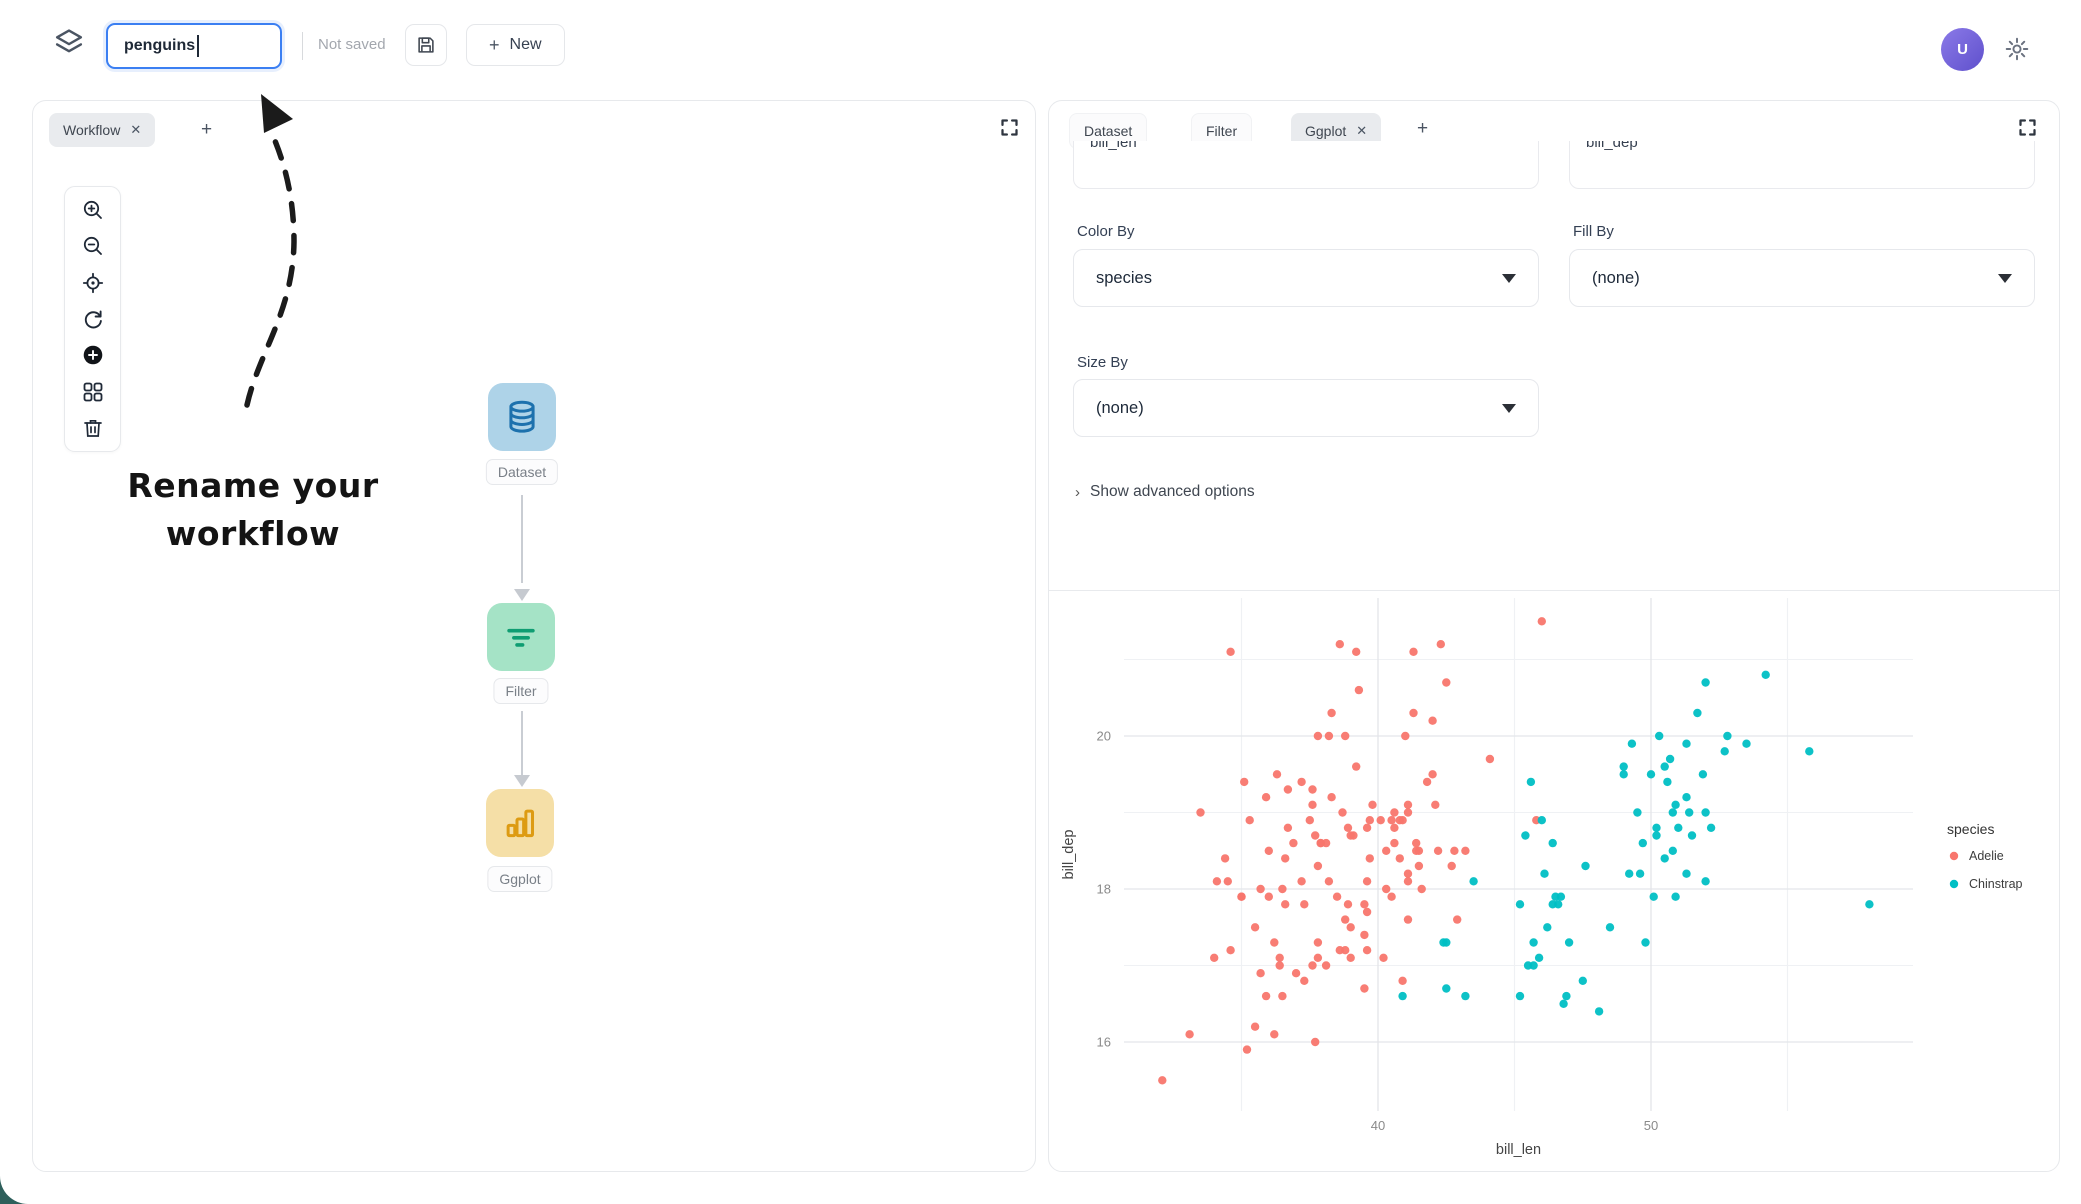  Describe the element at coordinates (198, 46) in the screenshot. I see `text-cursor` at that location.